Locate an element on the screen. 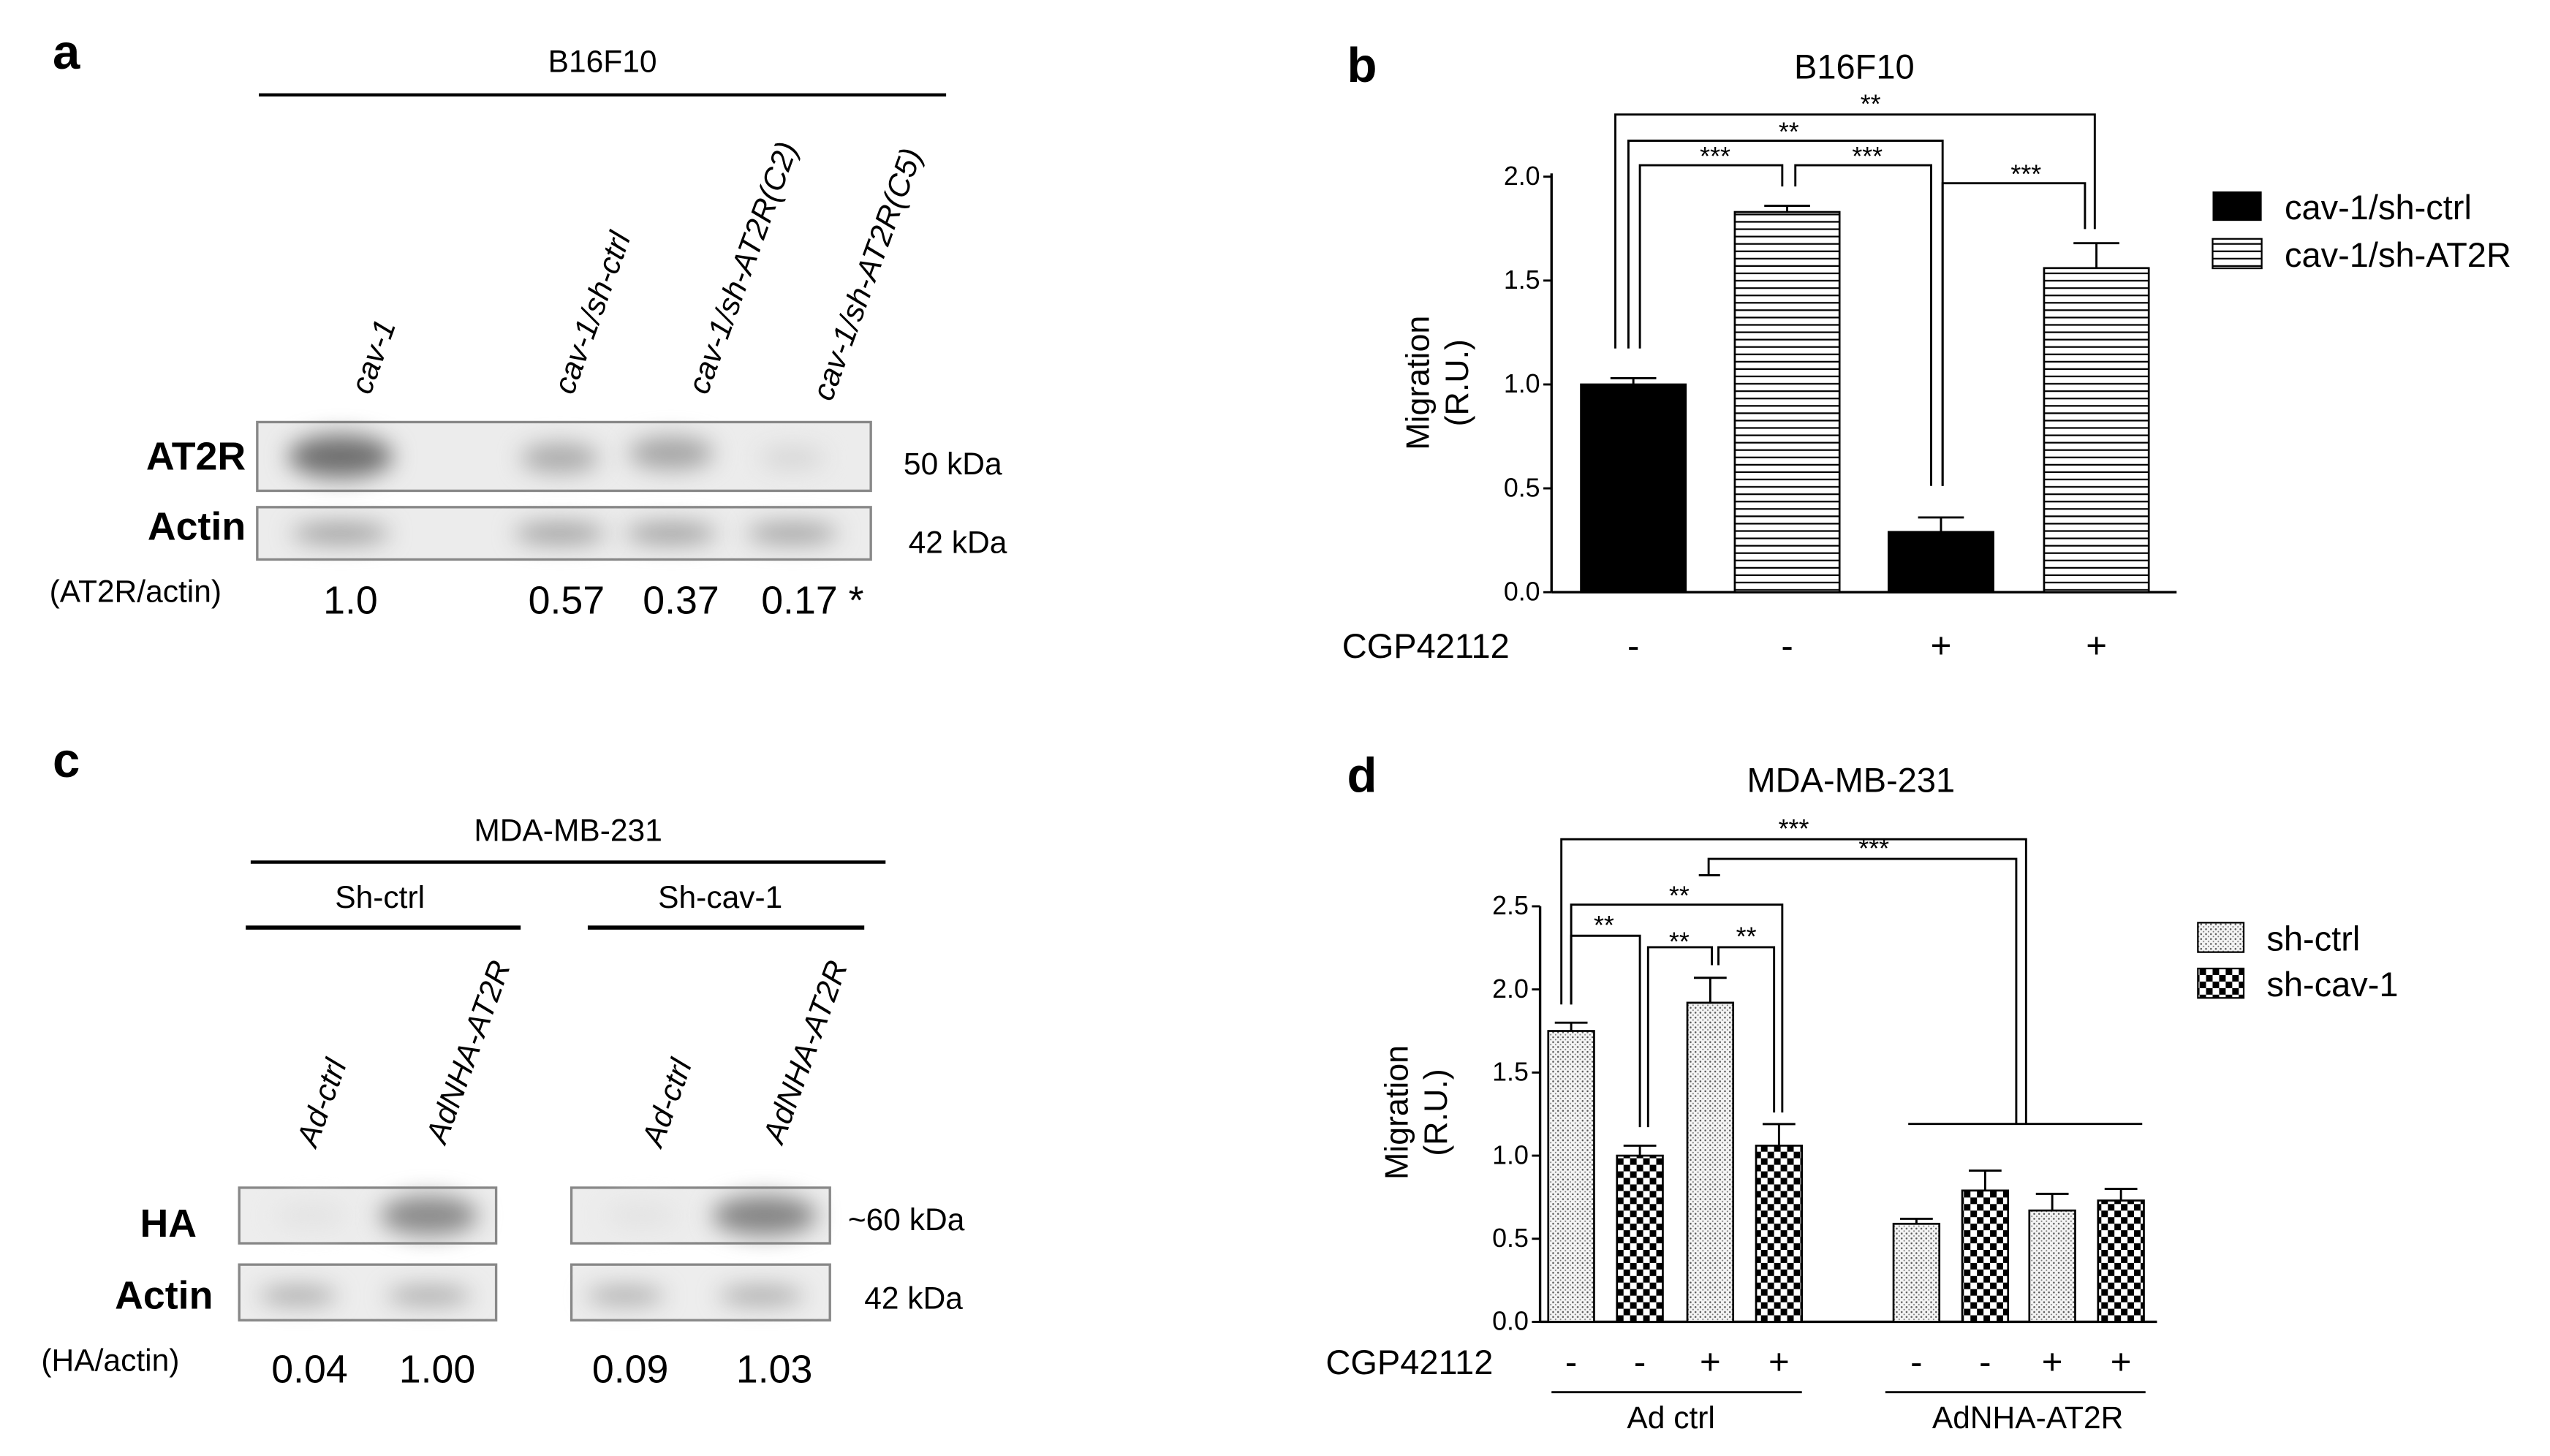 The height and width of the screenshot is (1456, 2550). group-label: AdNHA-AT2R is located at coordinates (2028, 1418).